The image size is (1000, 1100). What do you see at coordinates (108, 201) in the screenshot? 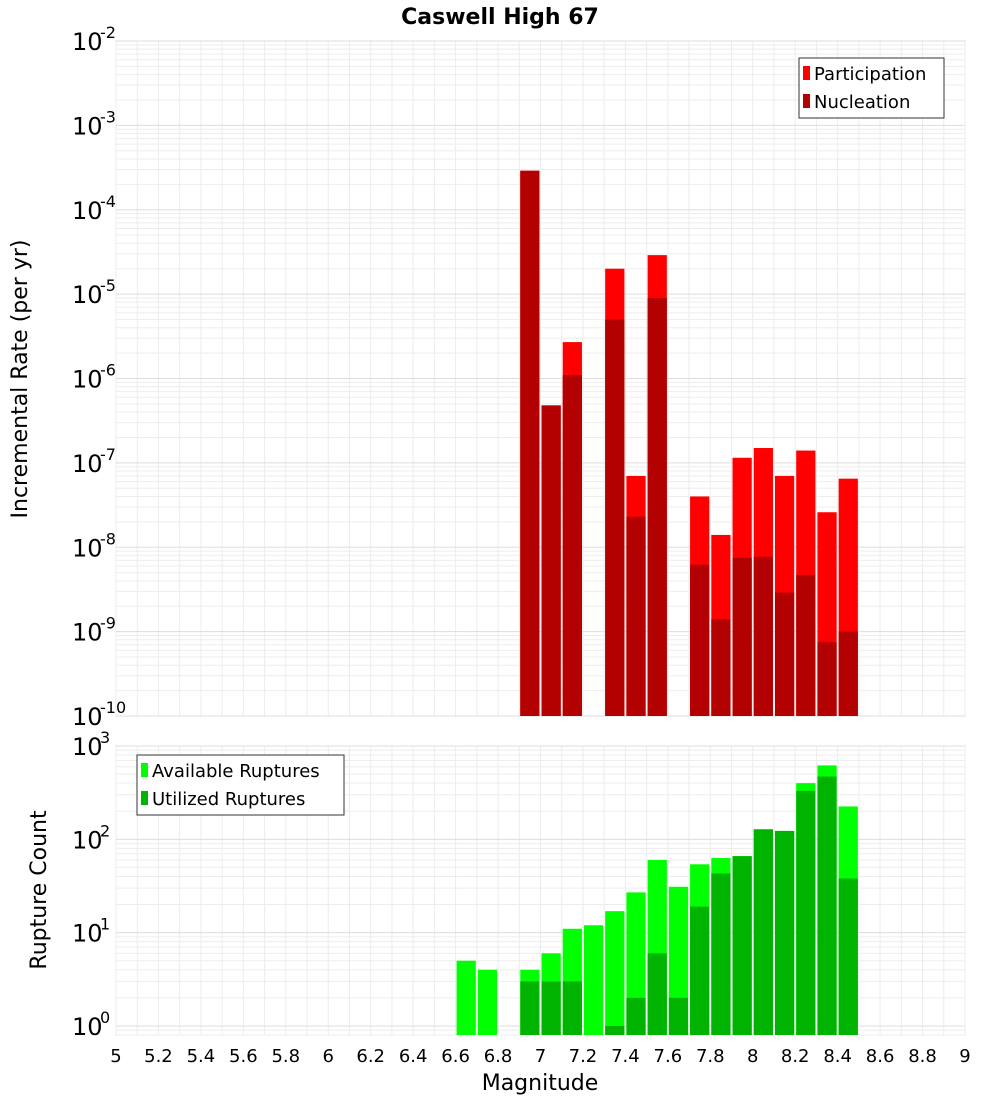
I see `y-tick-exponent: -4` at bounding box center [108, 201].